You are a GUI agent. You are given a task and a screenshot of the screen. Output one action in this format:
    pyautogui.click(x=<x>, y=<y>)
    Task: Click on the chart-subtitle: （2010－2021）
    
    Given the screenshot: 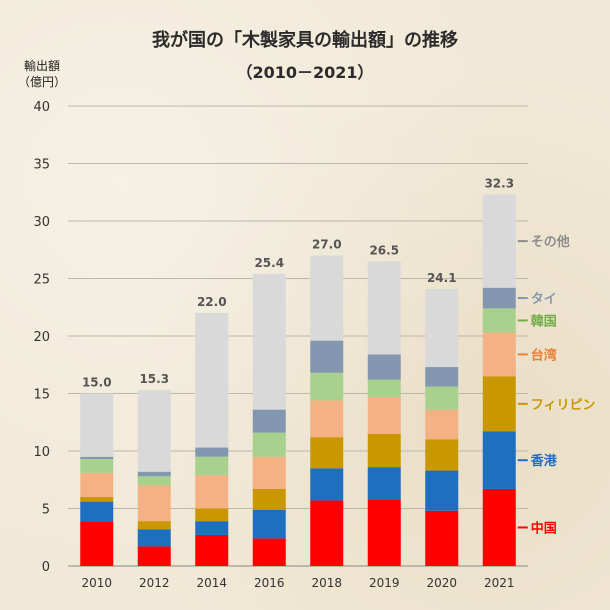 What is the action you would take?
    pyautogui.click(x=304, y=72)
    